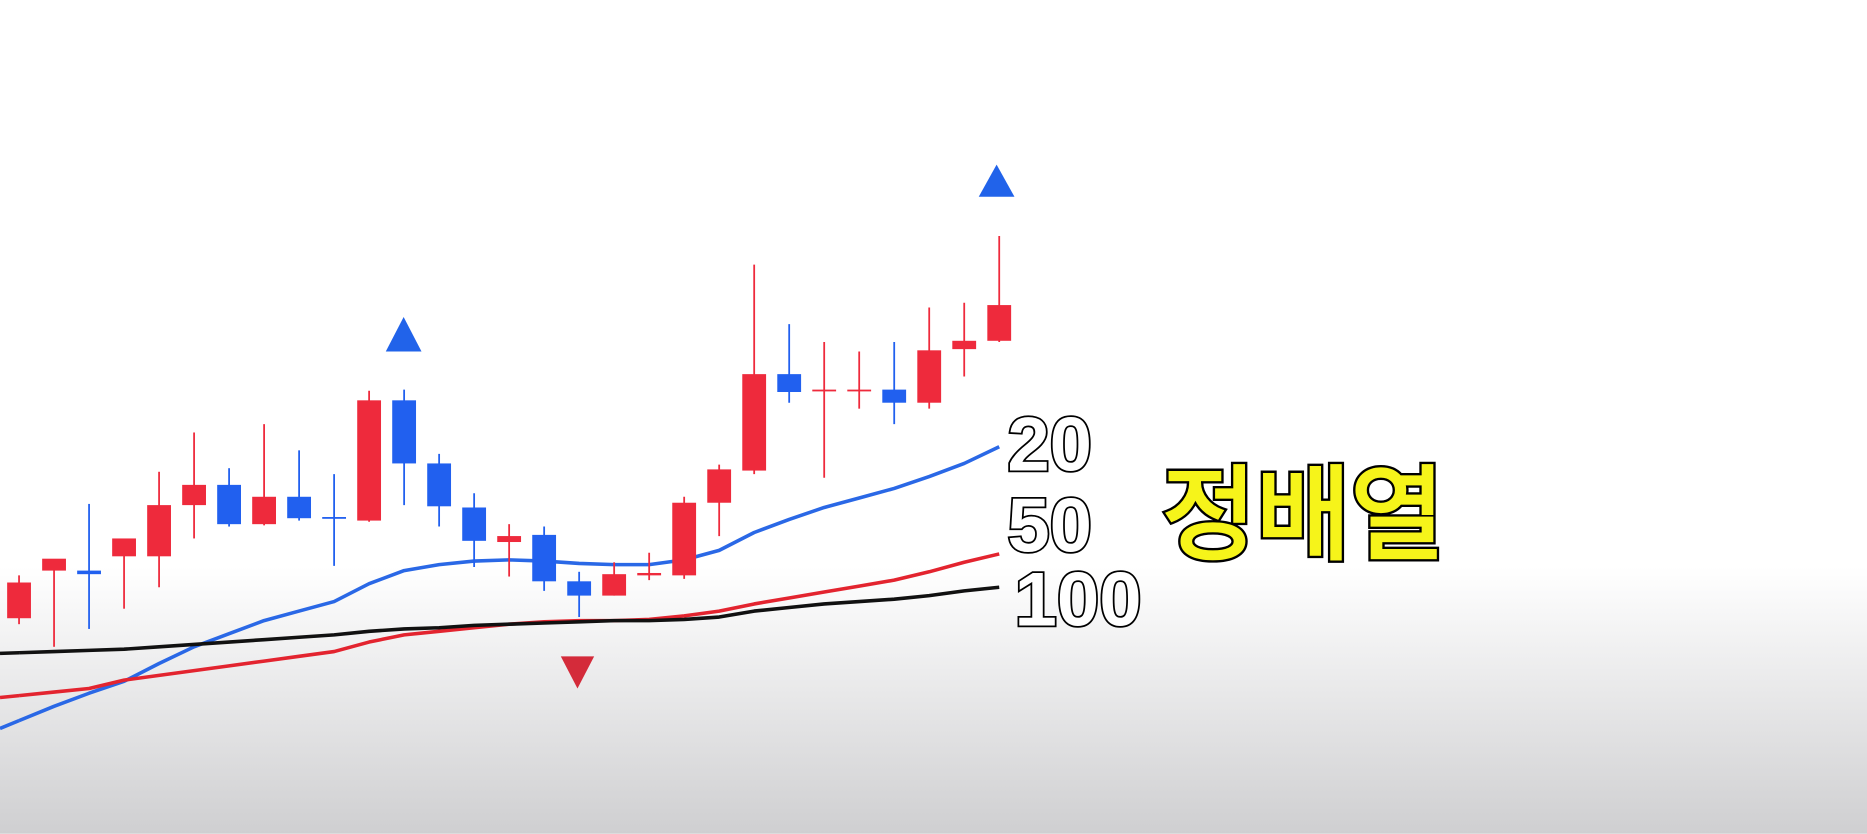 The width and height of the screenshot is (1867, 834). I want to click on legend-label: 50, so click(1049, 526).